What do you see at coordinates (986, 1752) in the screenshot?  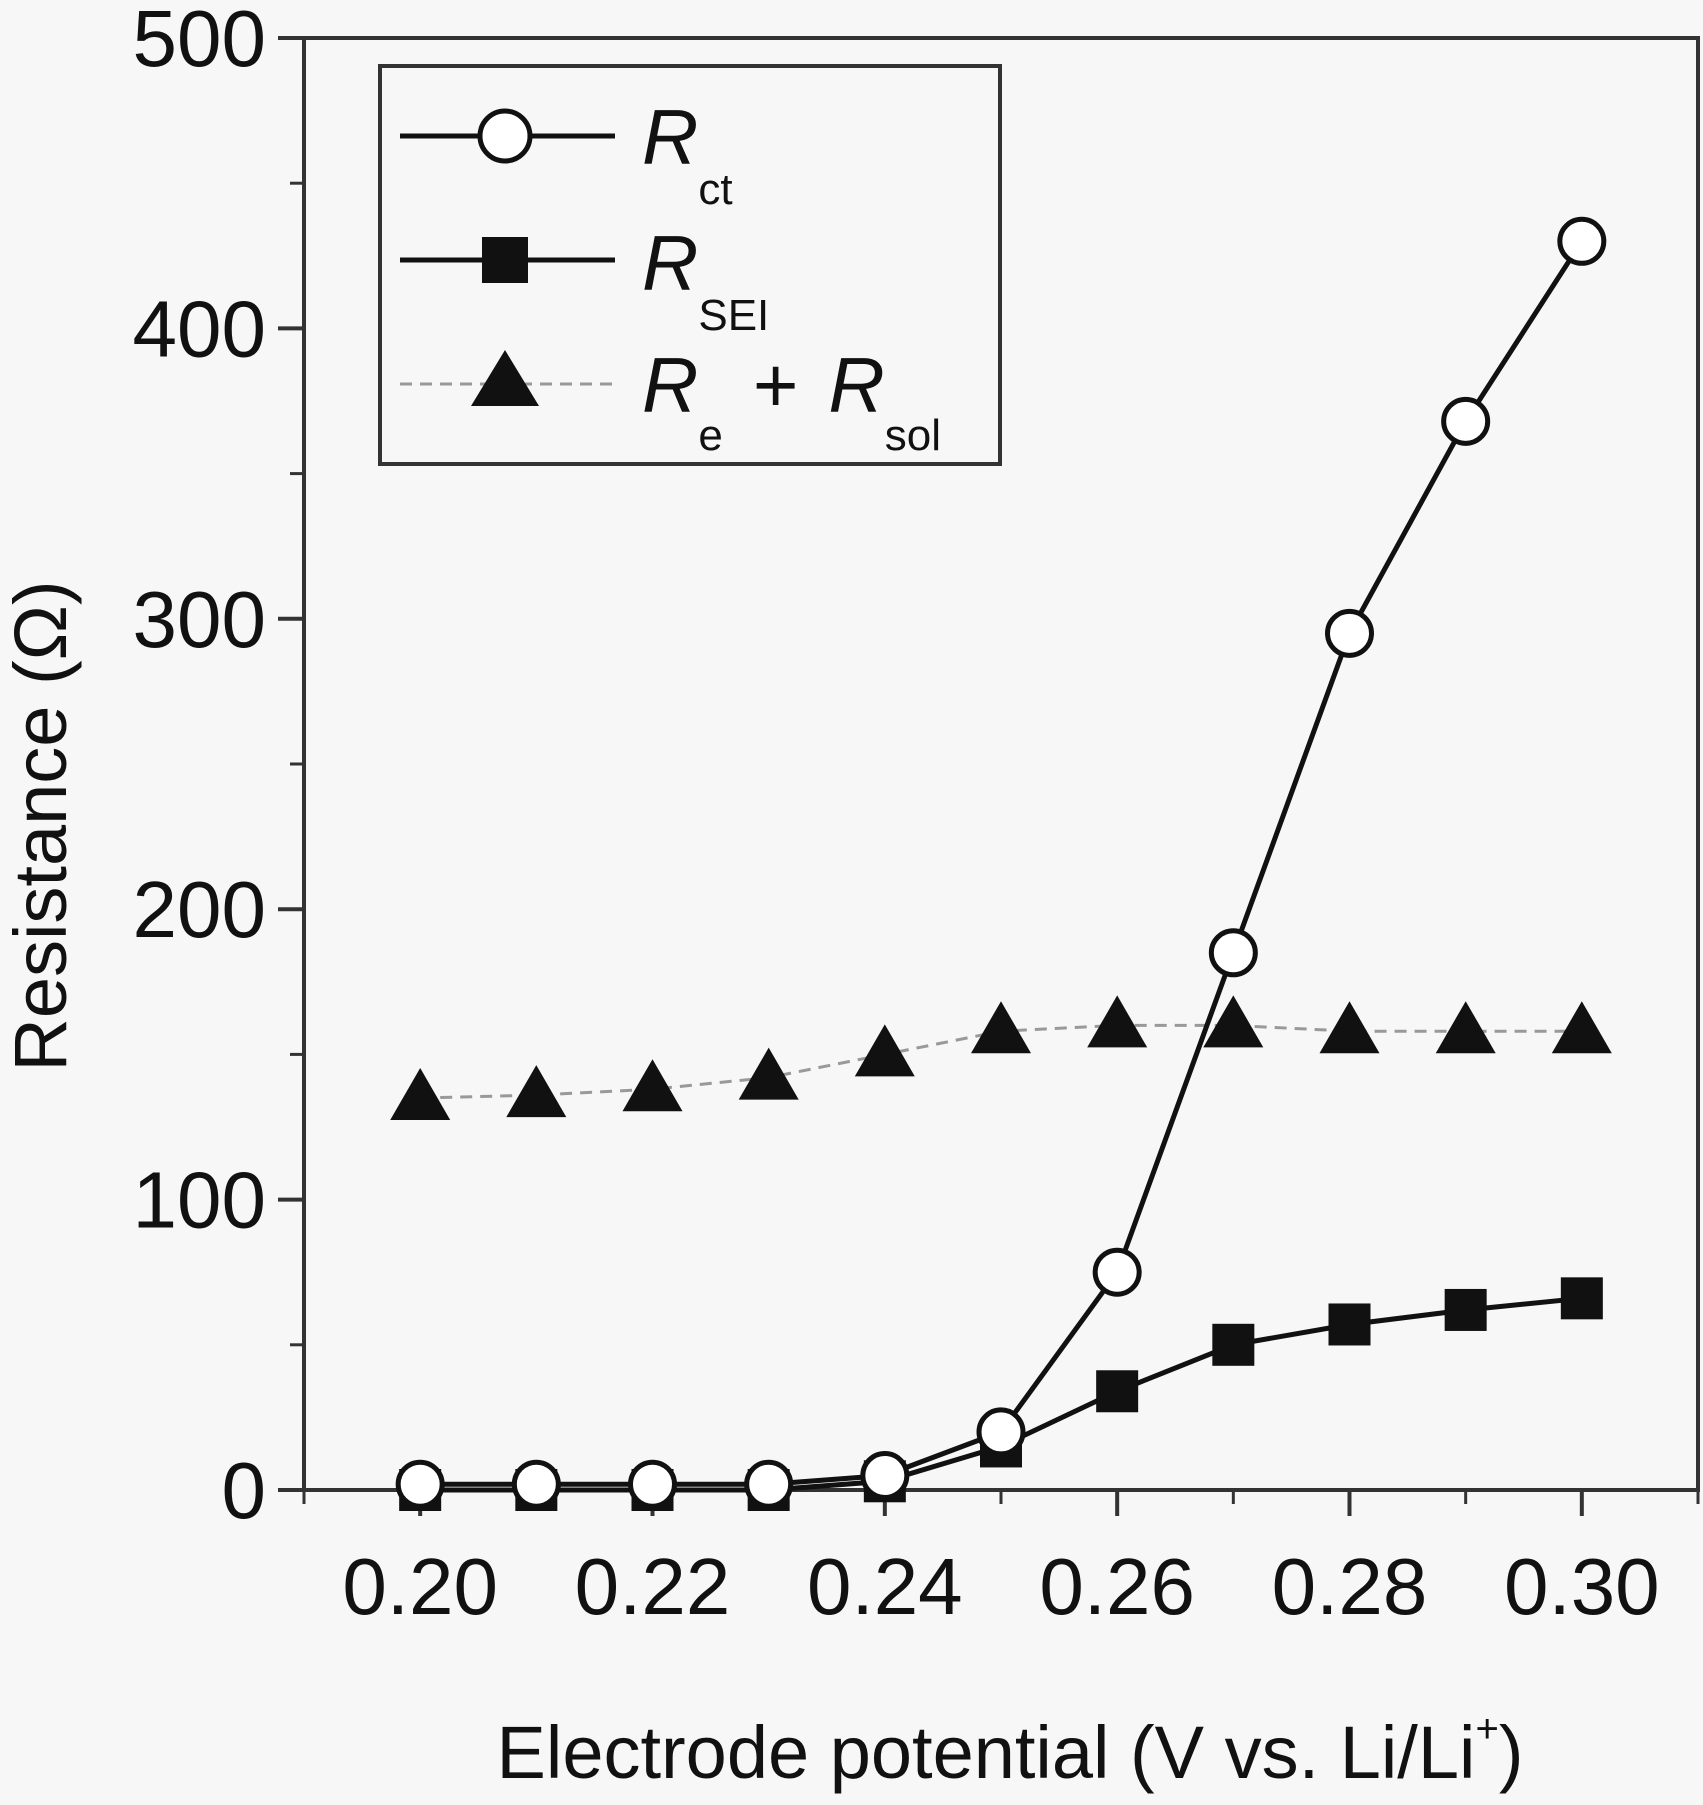 I see `x-axis-title-main: Electrode potential (V vs. Li/Li` at bounding box center [986, 1752].